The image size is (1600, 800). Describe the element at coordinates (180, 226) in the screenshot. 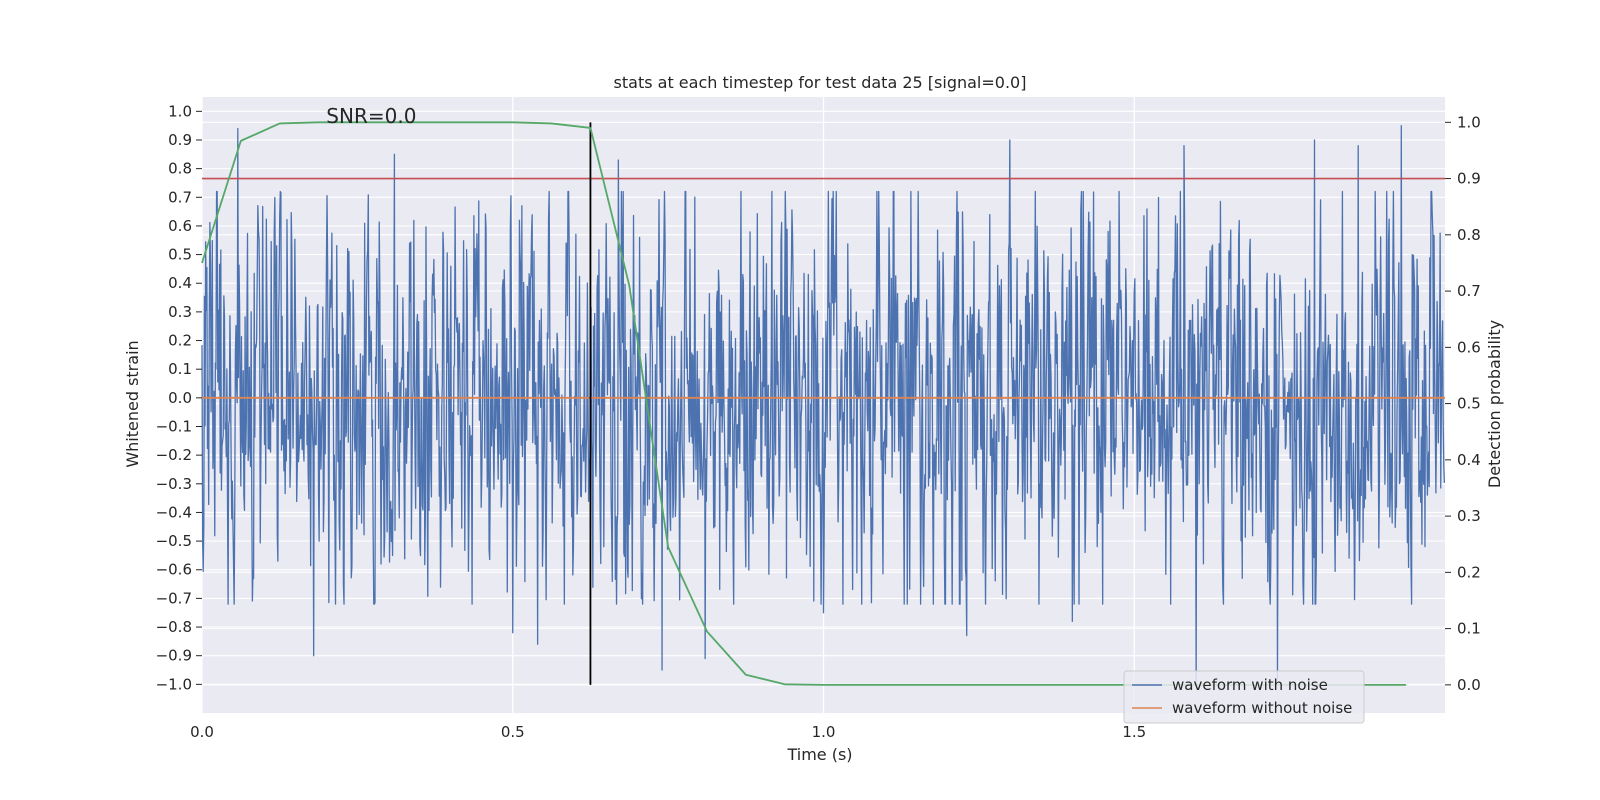

I see `y-tick-label: 0.6` at that location.